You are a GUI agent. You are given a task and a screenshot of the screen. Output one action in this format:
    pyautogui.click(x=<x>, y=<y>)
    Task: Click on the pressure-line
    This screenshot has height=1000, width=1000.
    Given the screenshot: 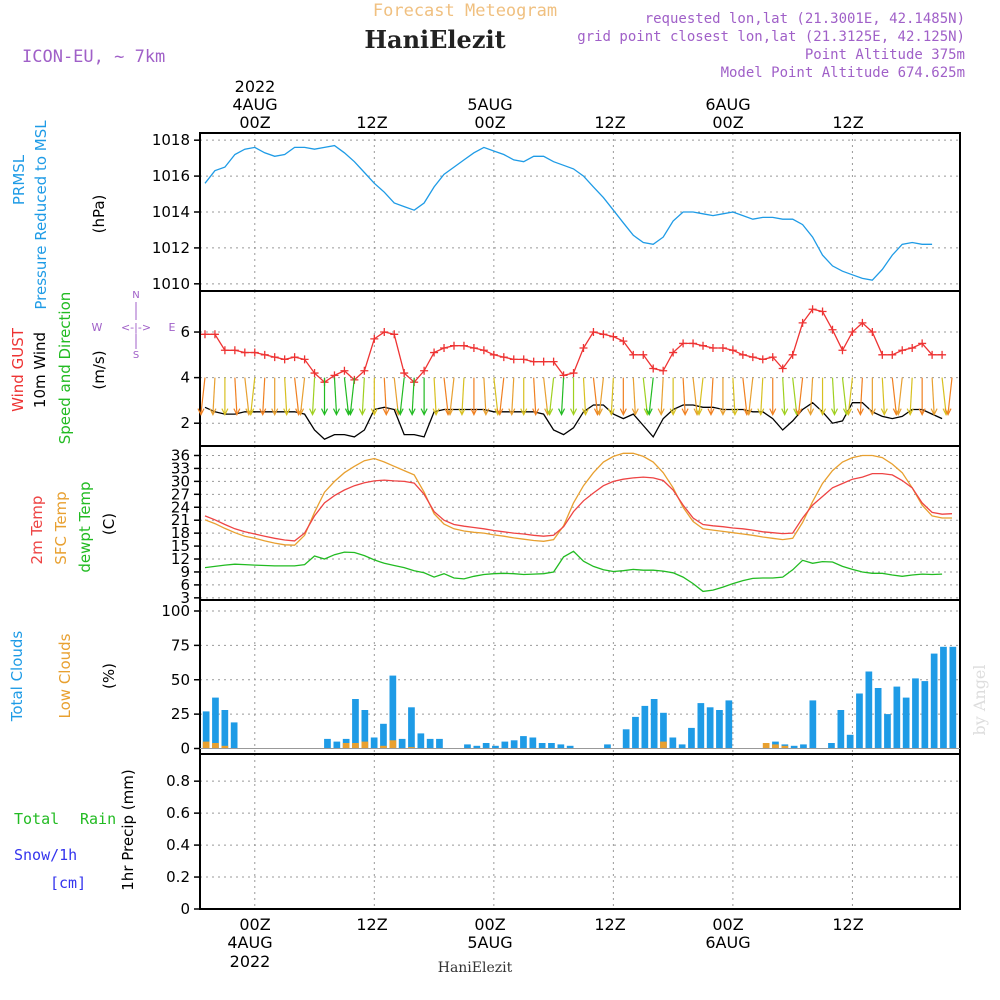 What is the action you would take?
    pyautogui.click(x=568, y=212)
    